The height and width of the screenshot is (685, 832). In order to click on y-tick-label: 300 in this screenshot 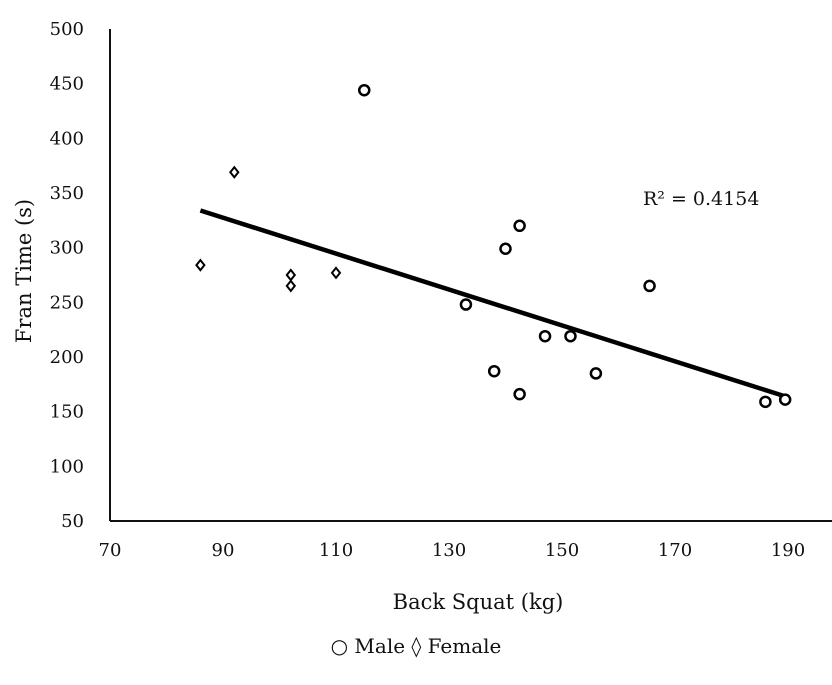, I will do `click(67, 248)`.